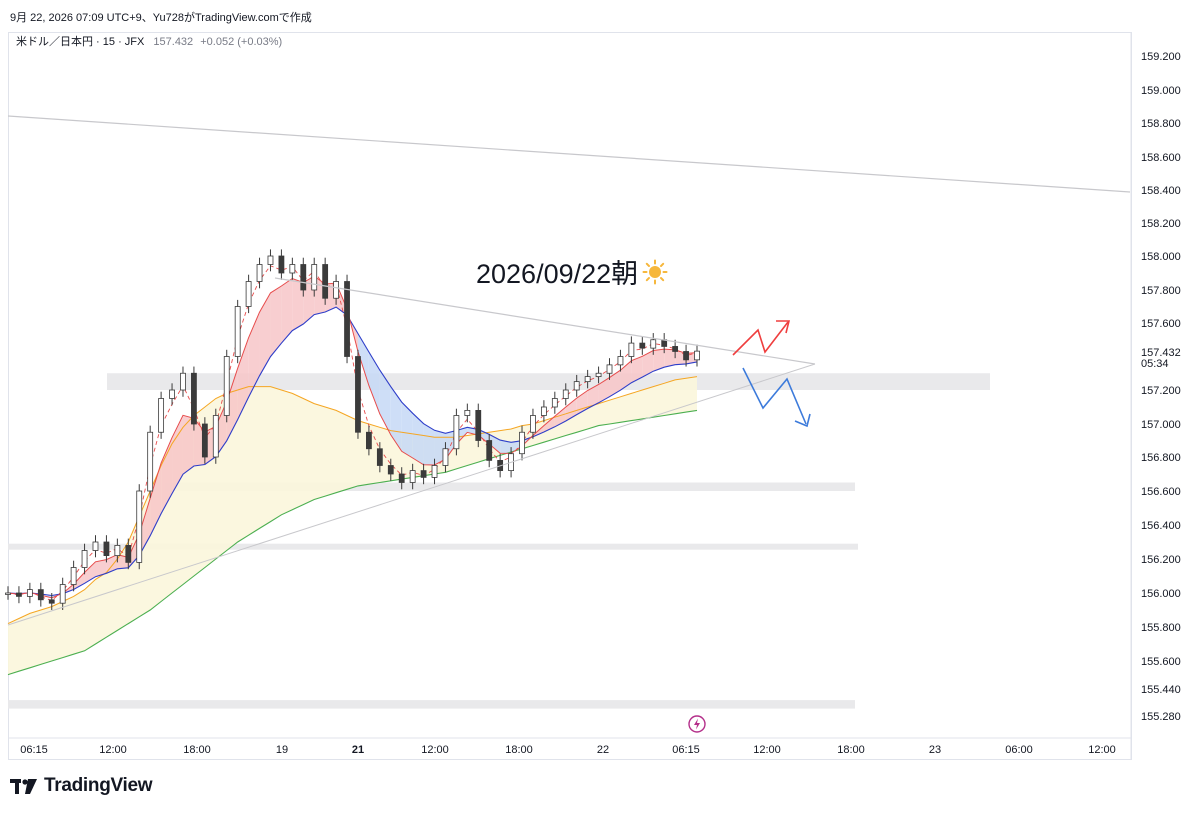 The height and width of the screenshot is (813, 1200). Describe the element at coordinates (1161, 224) in the screenshot. I see `y-tick-label: 158.200` at that location.